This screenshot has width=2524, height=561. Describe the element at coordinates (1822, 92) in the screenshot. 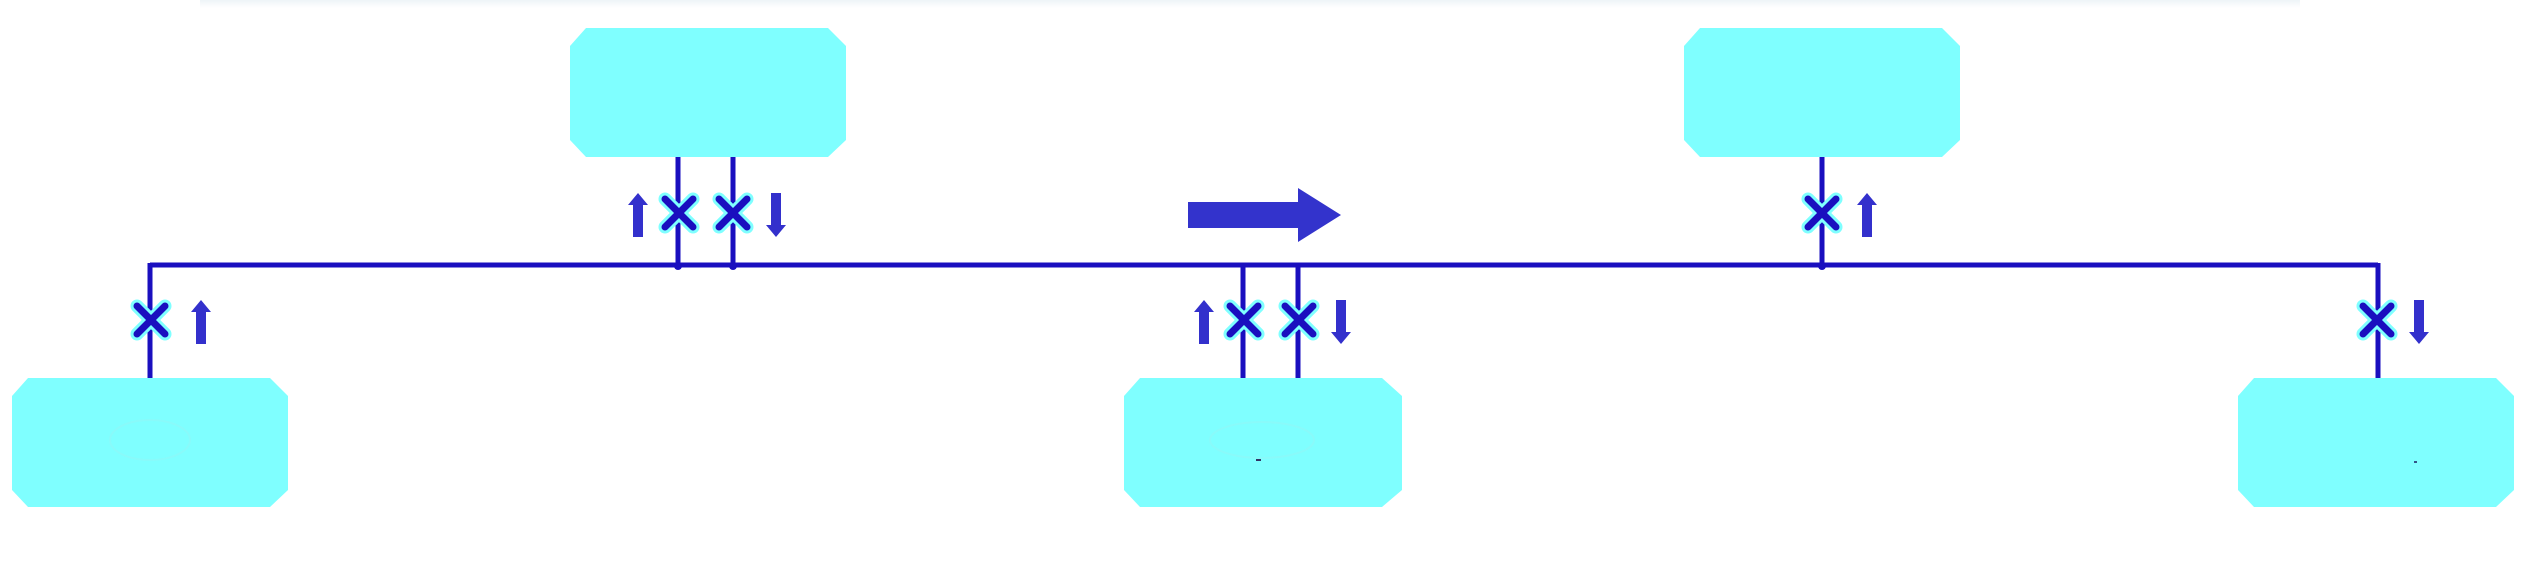

I see `top-right-node` at that location.